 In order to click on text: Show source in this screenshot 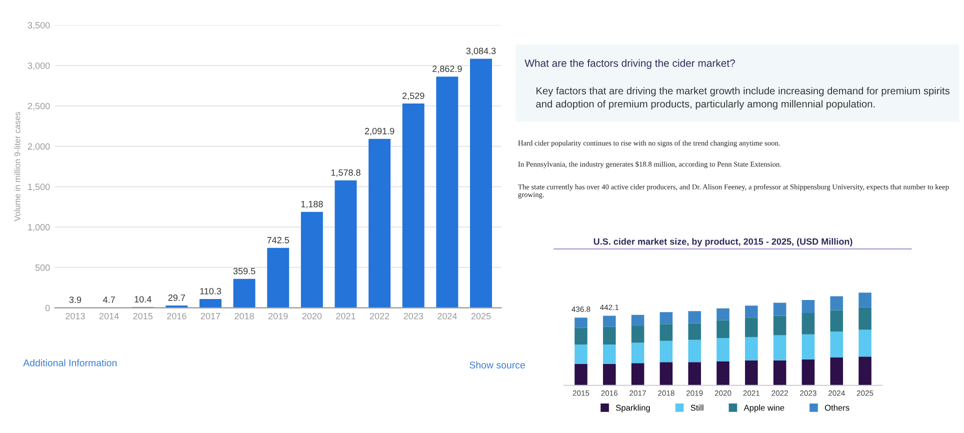, I will do `click(497, 364)`.